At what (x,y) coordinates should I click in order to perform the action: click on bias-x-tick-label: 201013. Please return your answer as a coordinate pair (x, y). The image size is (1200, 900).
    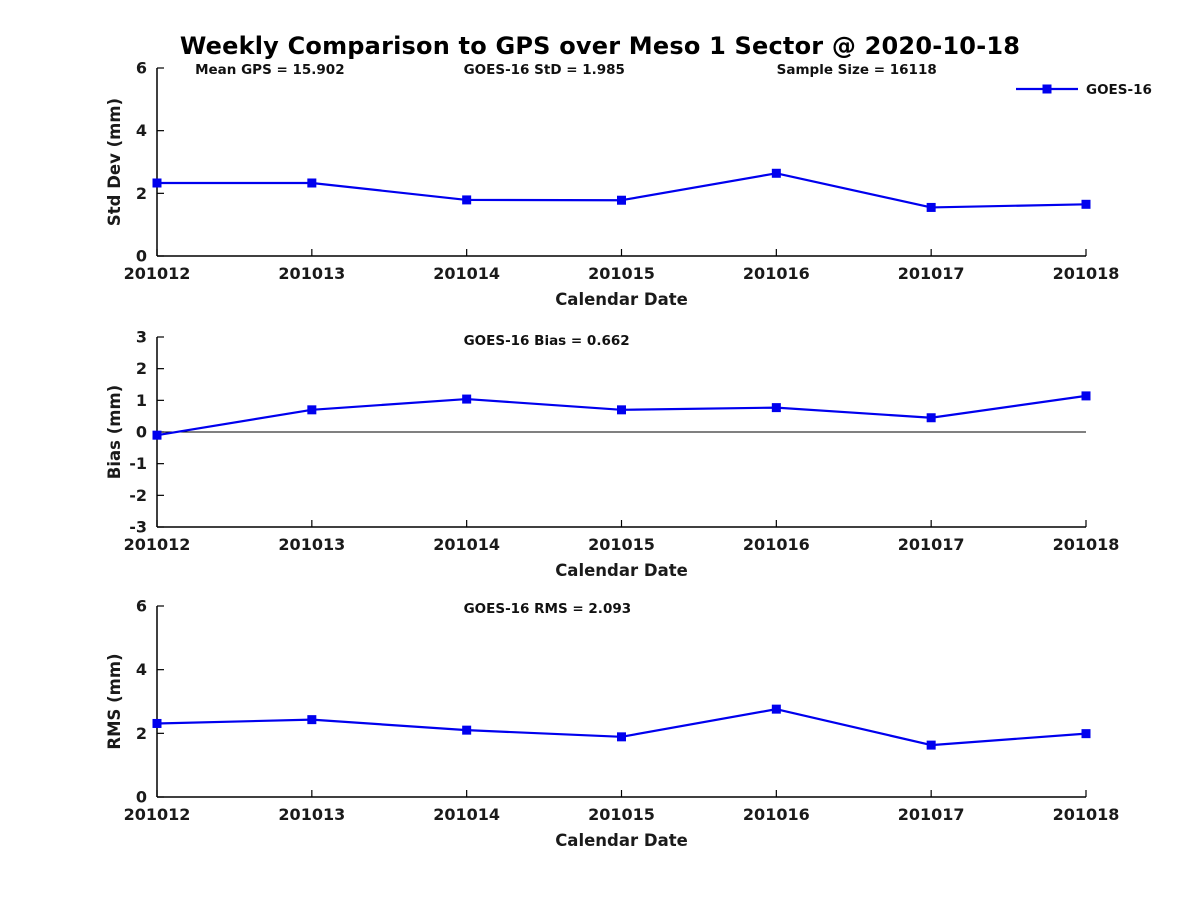
    Looking at the image, I should click on (311, 544).